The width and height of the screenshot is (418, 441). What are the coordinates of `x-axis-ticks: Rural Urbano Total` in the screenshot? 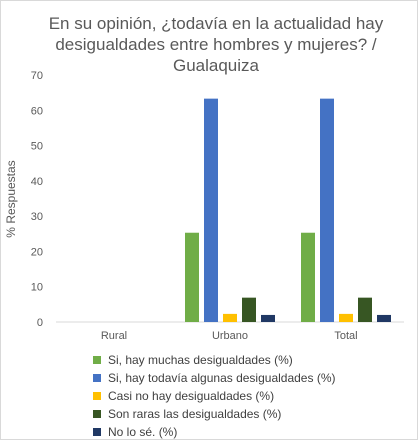 It's located at (229, 336).